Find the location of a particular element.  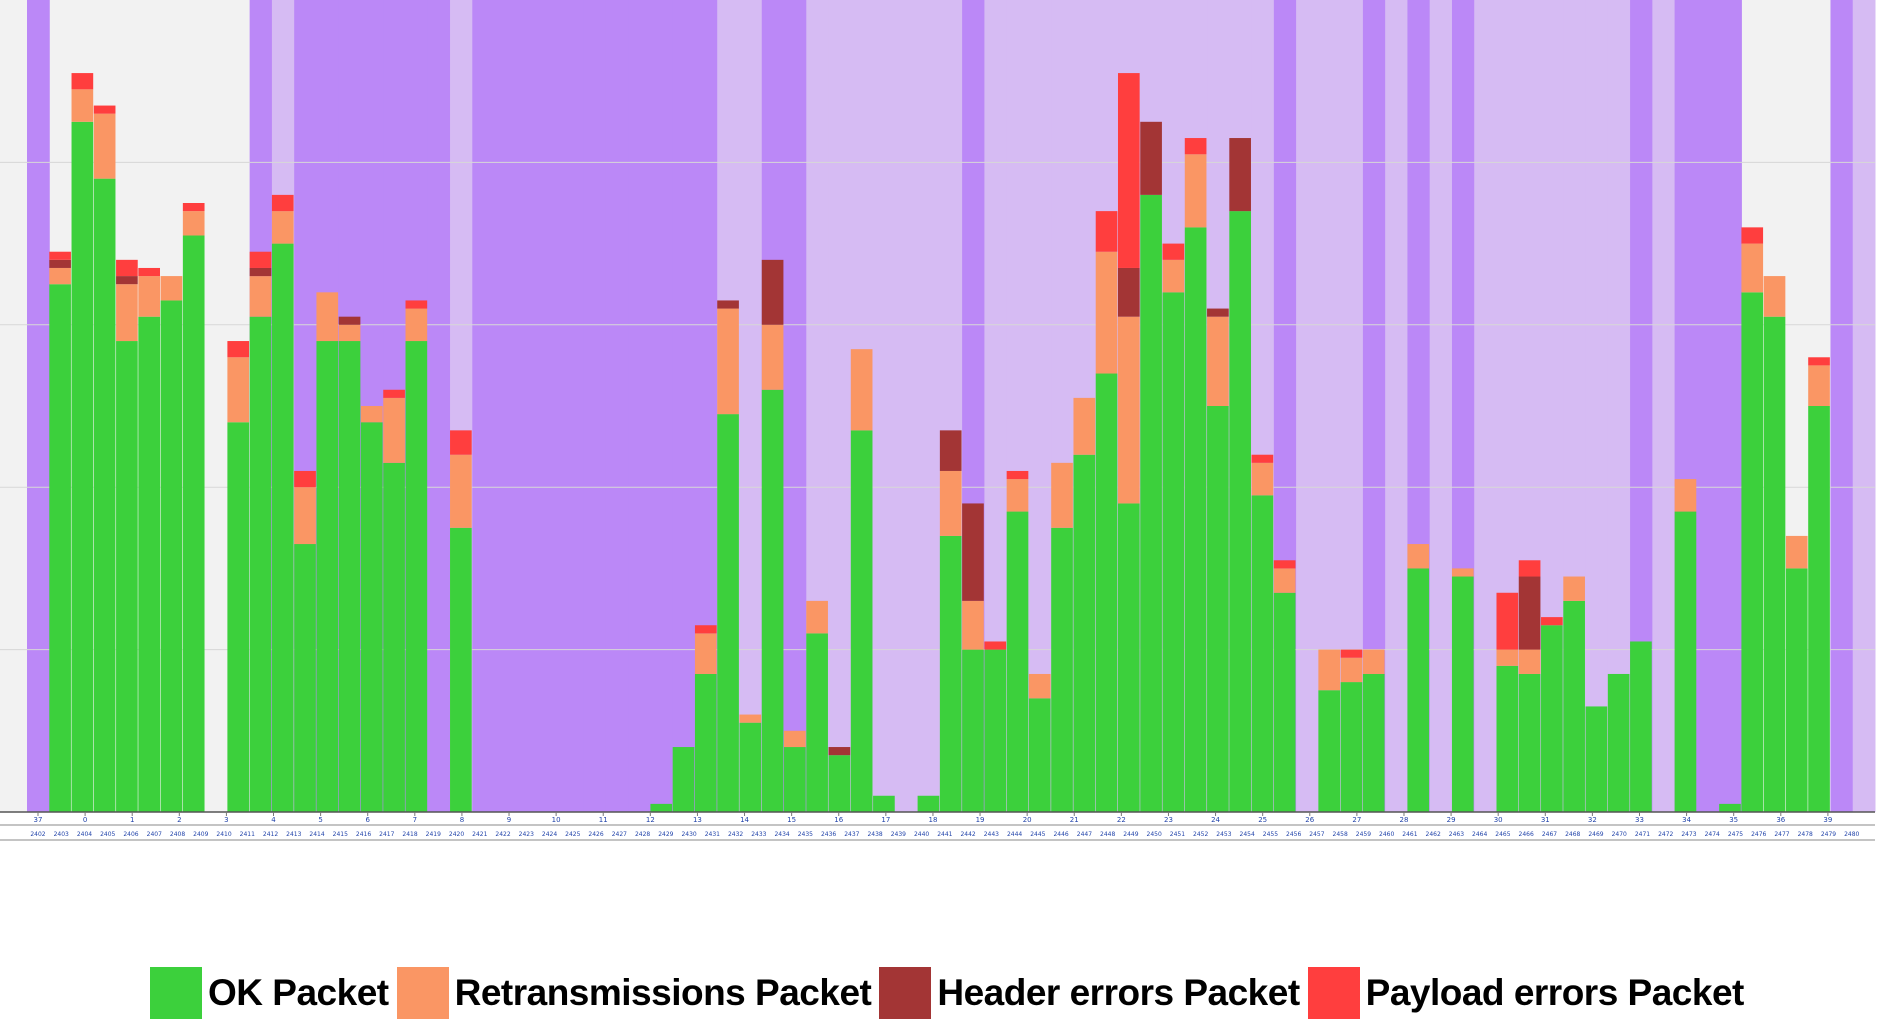

tick-label-bottom-74: 2476 is located at coordinates (1758, 834).